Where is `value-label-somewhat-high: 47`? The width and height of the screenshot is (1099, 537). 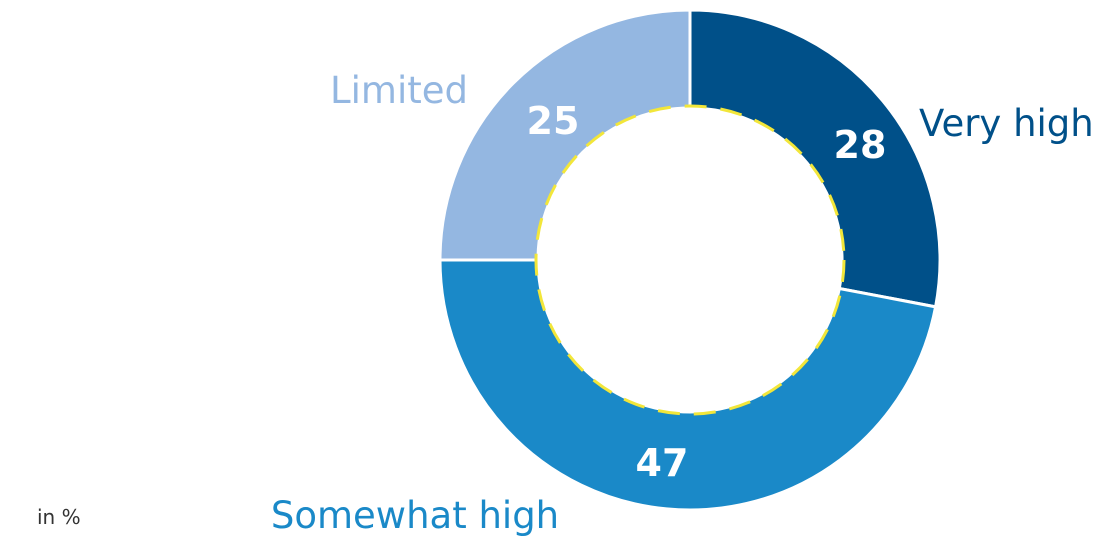
value-label-somewhat-high: 47 is located at coordinates (662, 463).